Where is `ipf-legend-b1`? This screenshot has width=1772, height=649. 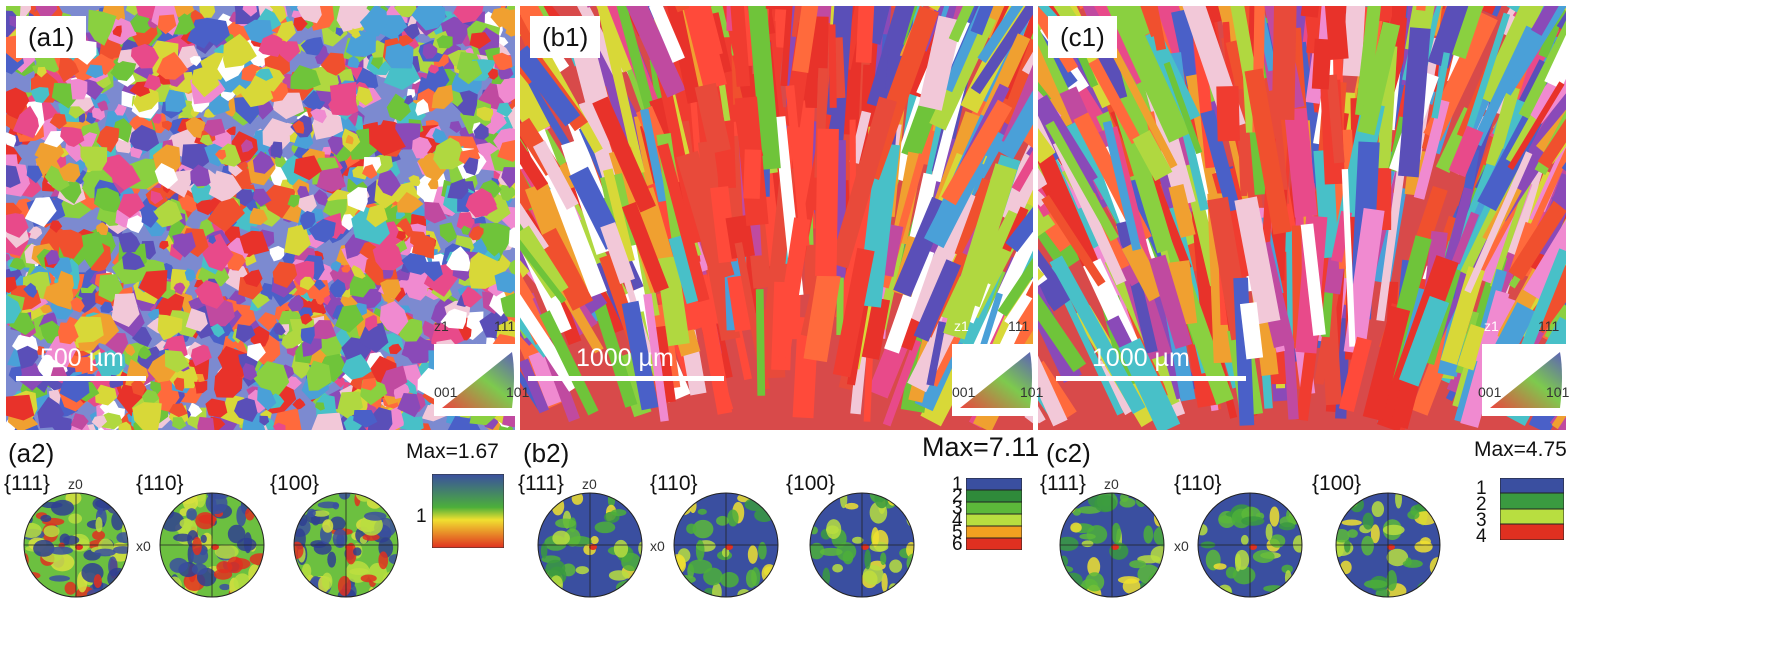 ipf-legend-b1 is located at coordinates (992, 380).